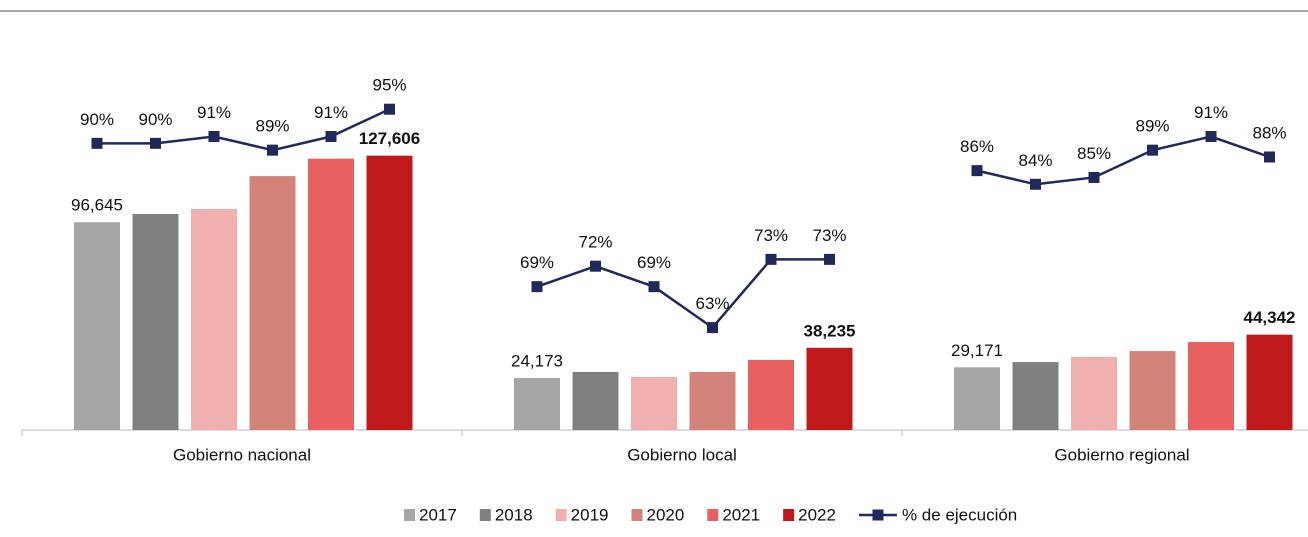 The height and width of the screenshot is (537, 1308). I want to click on data-label: 95%, so click(389, 85).